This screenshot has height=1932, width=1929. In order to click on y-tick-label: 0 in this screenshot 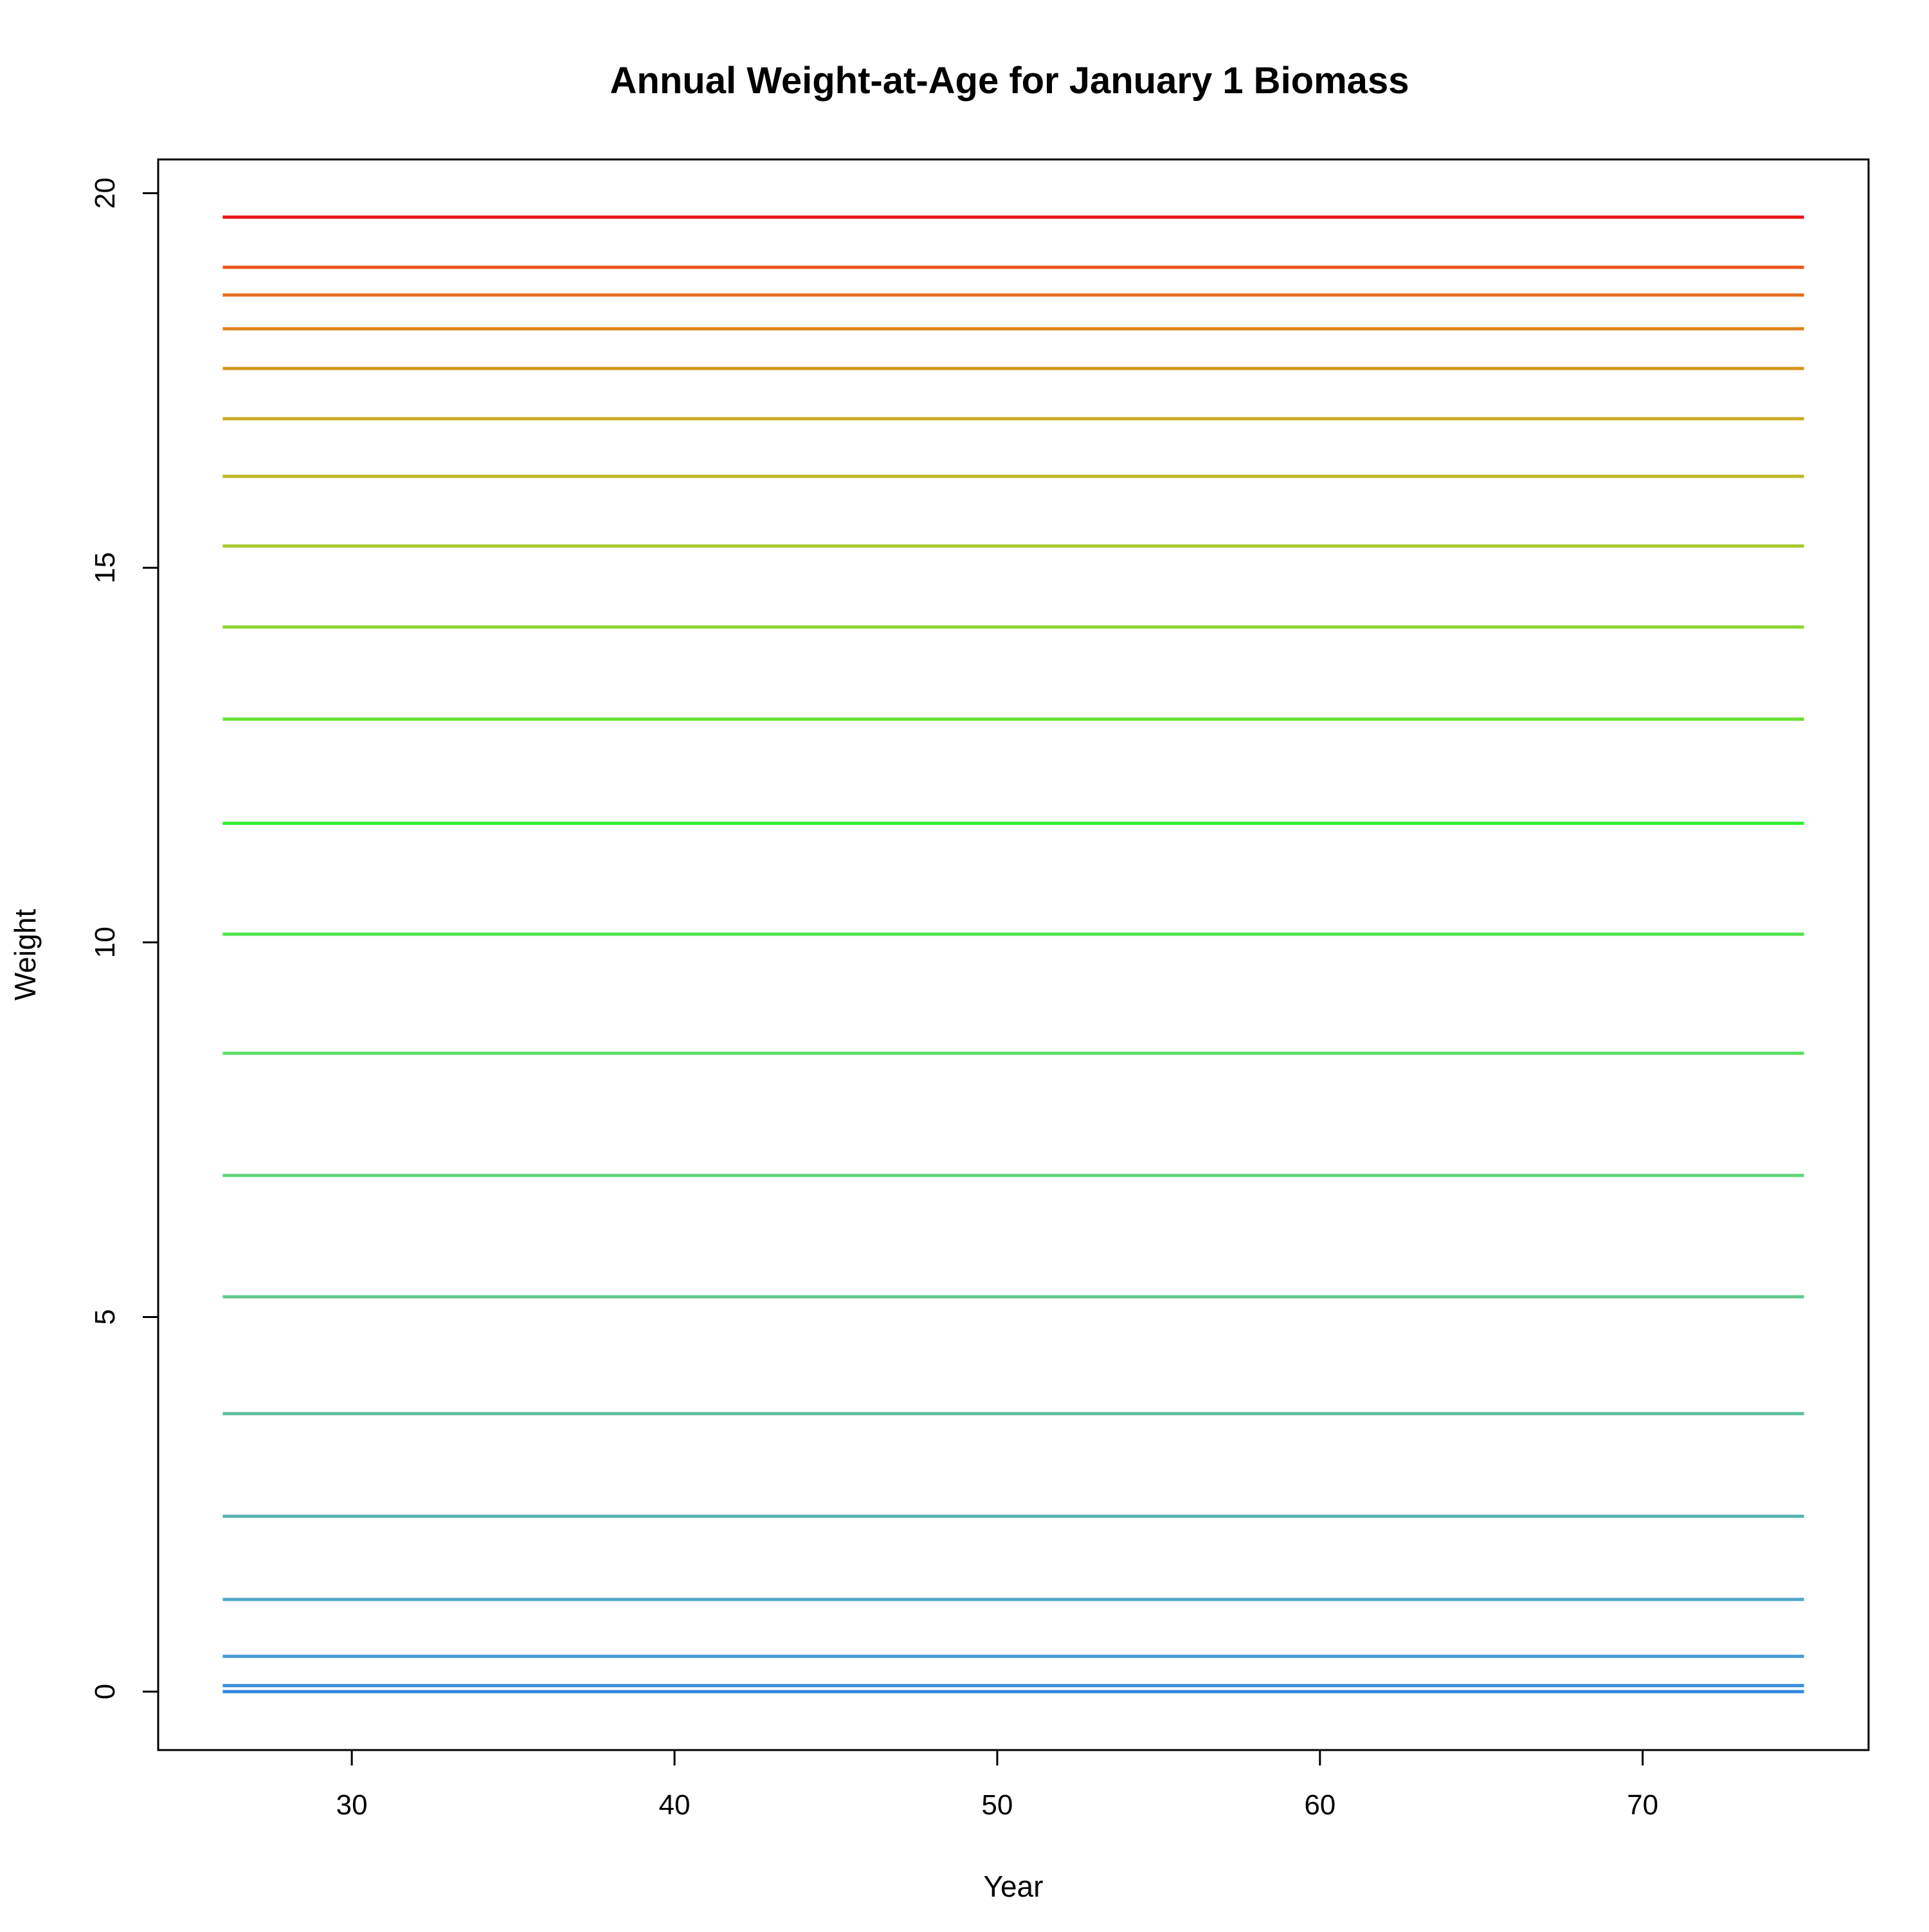, I will do `click(105, 1691)`.